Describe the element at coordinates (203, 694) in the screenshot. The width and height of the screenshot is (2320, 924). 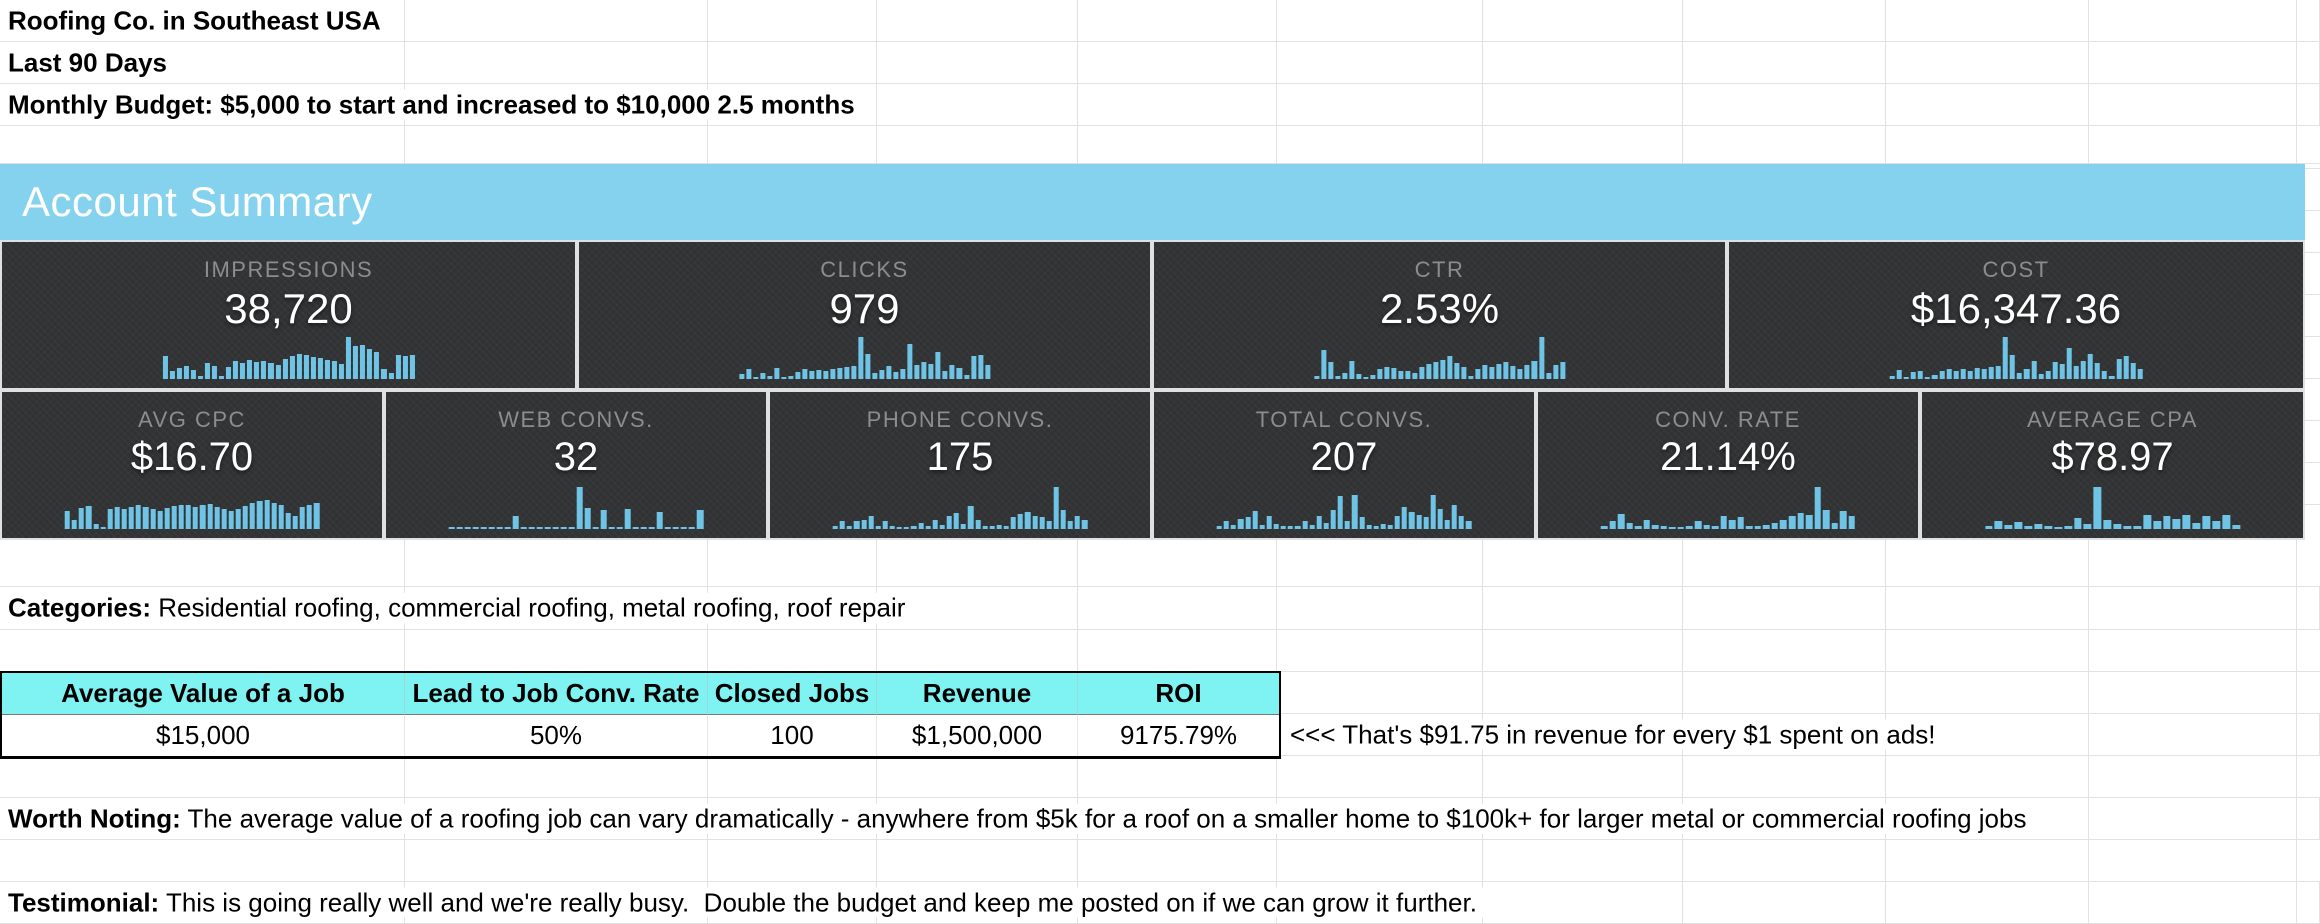
I see `roi-header-average-value-of-a-job: Average Value of a Job` at that location.